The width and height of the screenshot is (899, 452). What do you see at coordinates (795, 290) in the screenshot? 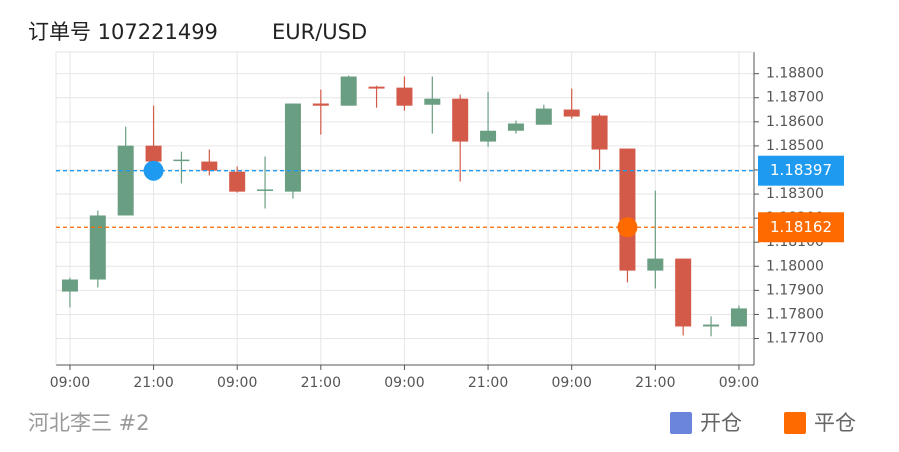
I see `y-tick-label: 1.17900` at bounding box center [795, 290].